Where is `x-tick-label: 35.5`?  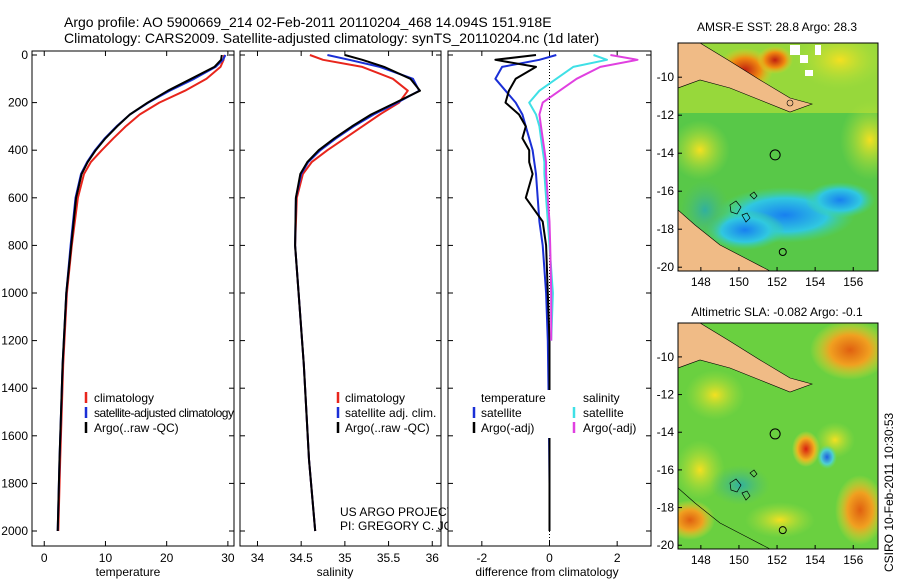
x-tick-label: 35.5 is located at coordinates (389, 558).